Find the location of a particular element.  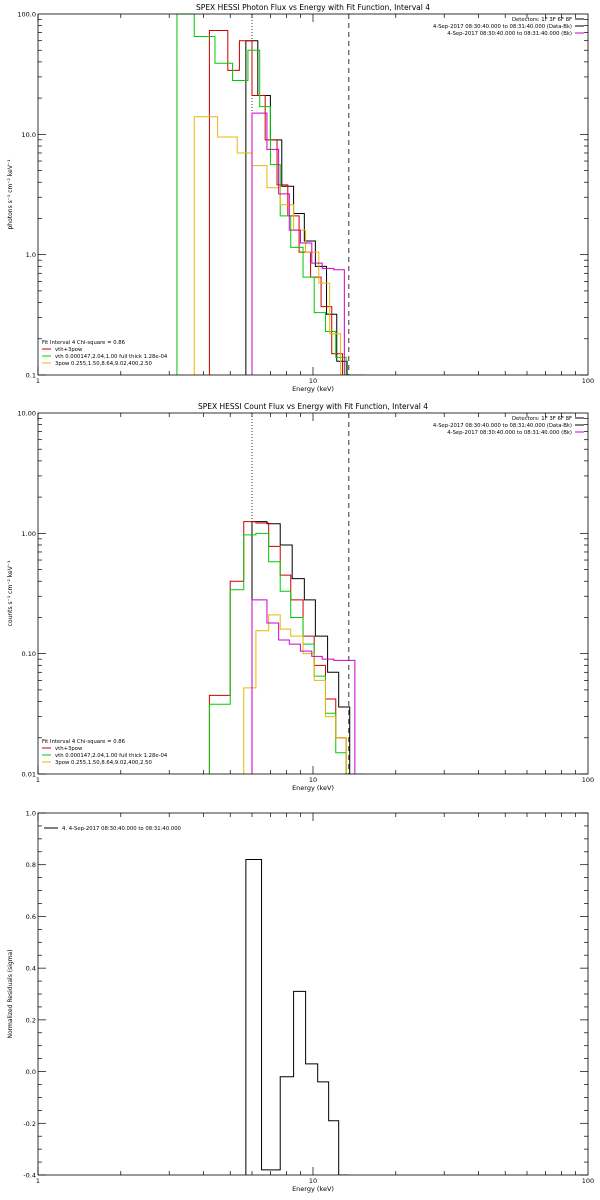

y-axis-label: Normalized Residuals (sigma) is located at coordinates (10, 993).